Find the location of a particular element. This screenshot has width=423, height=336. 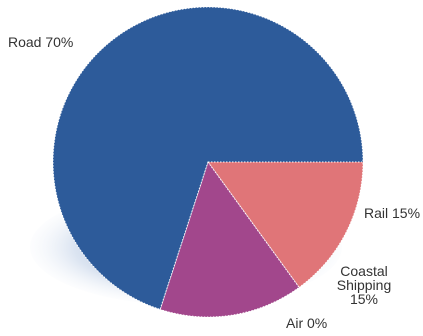

pie-label-air: Air 0% is located at coordinates (306, 323).